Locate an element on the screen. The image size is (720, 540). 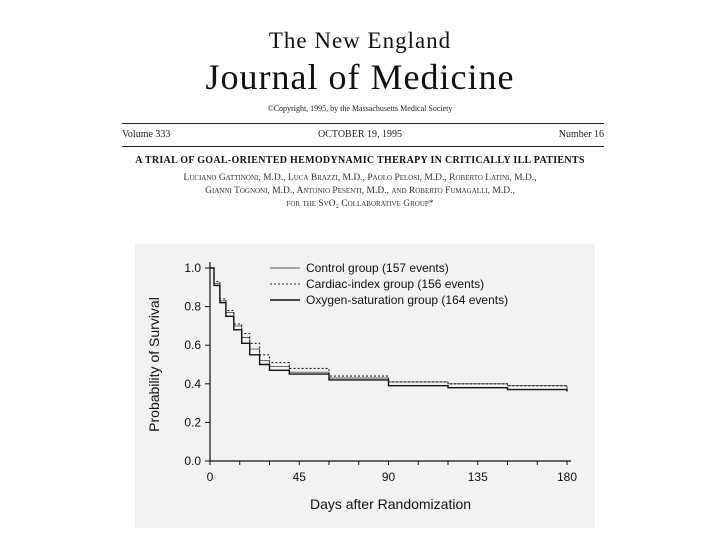
x-tick-label: 180 is located at coordinates (567, 477).